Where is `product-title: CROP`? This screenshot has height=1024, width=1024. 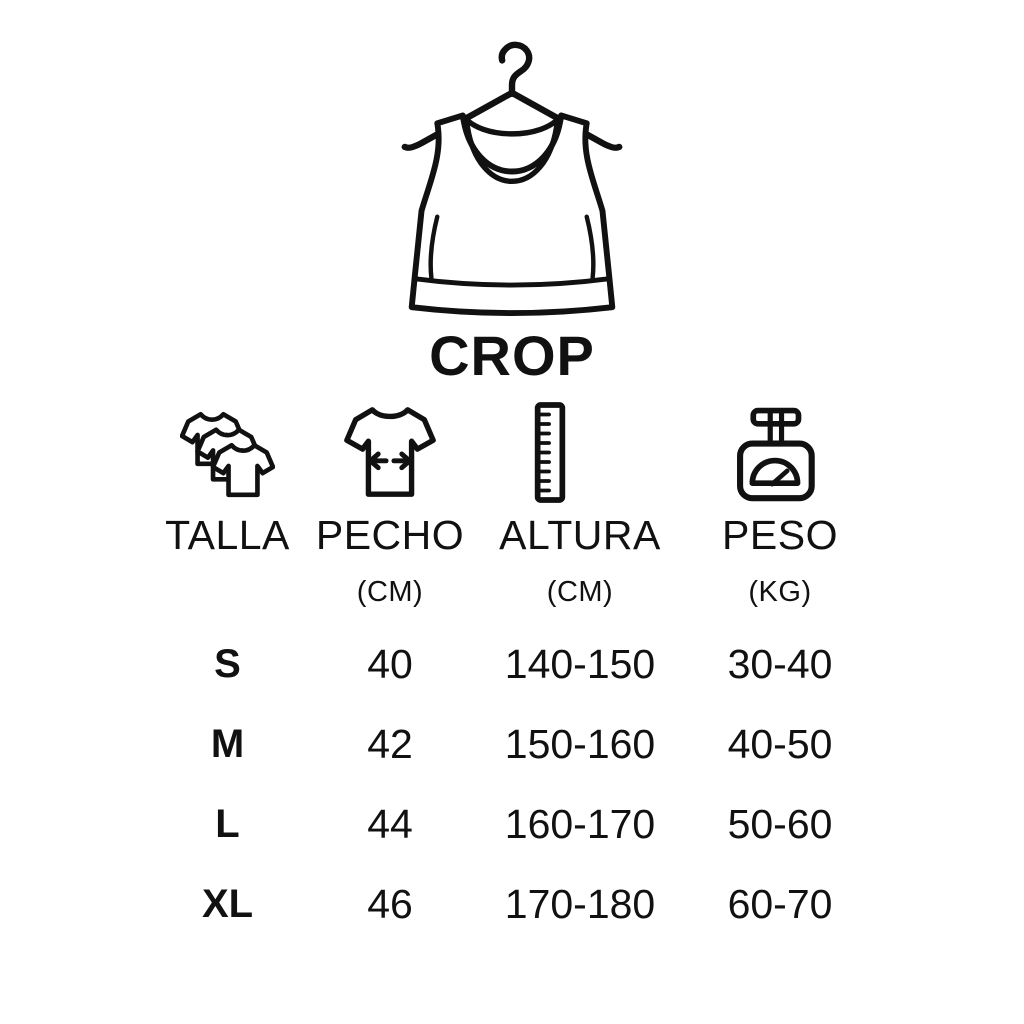
product-title: CROP is located at coordinates (512, 355).